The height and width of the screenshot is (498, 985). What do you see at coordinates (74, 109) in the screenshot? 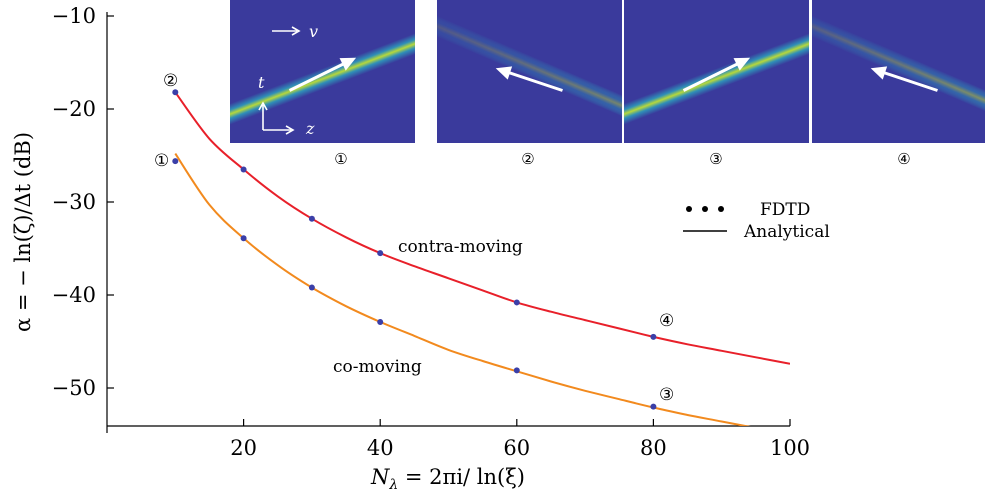
I see `y-tick-label: −20` at bounding box center [74, 109].